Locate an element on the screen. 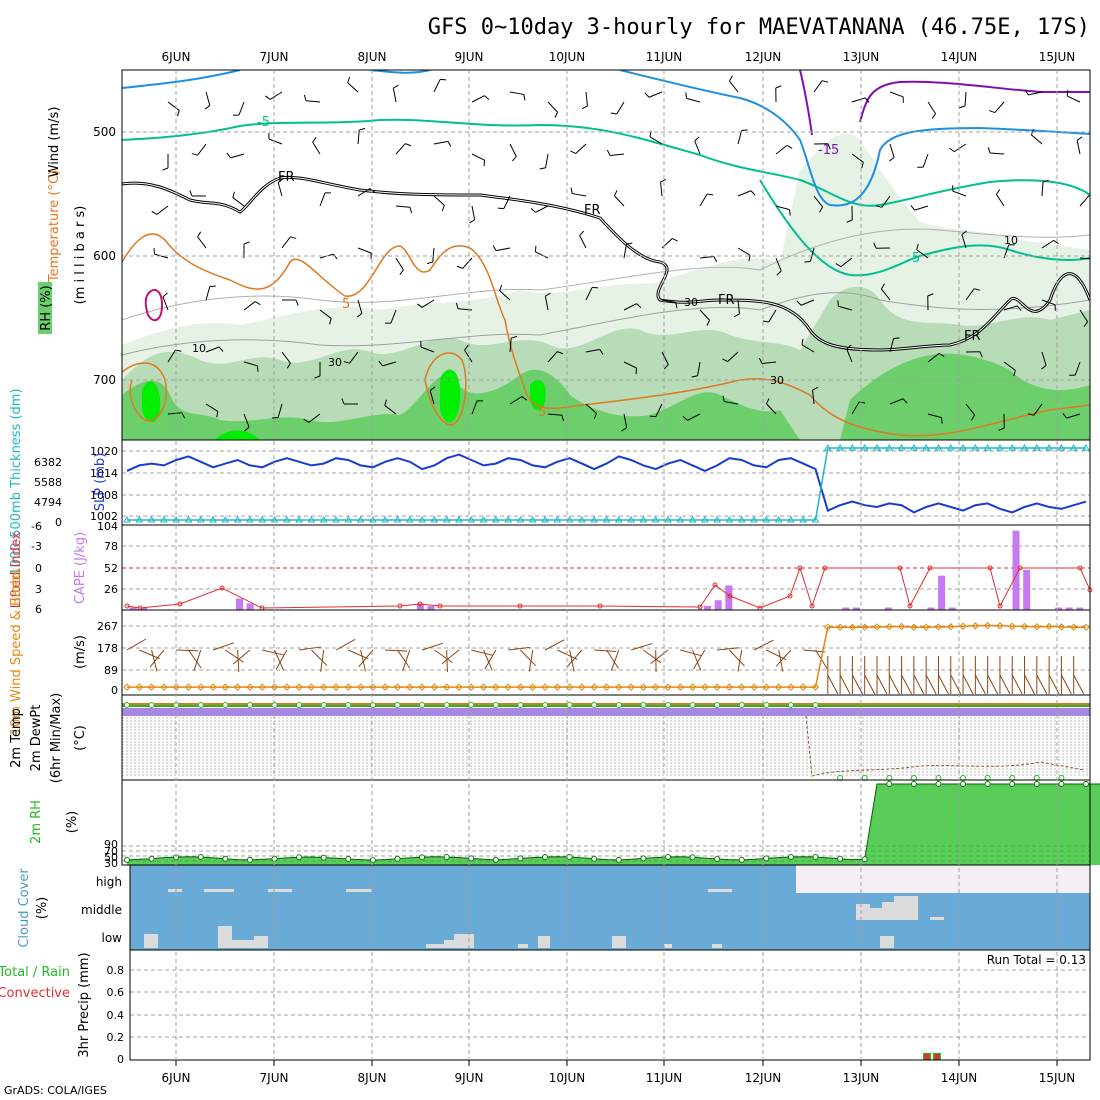 The height and width of the screenshot is (1100, 1100). ylabel-slp: SLP (mb) is located at coordinates (100, 482).